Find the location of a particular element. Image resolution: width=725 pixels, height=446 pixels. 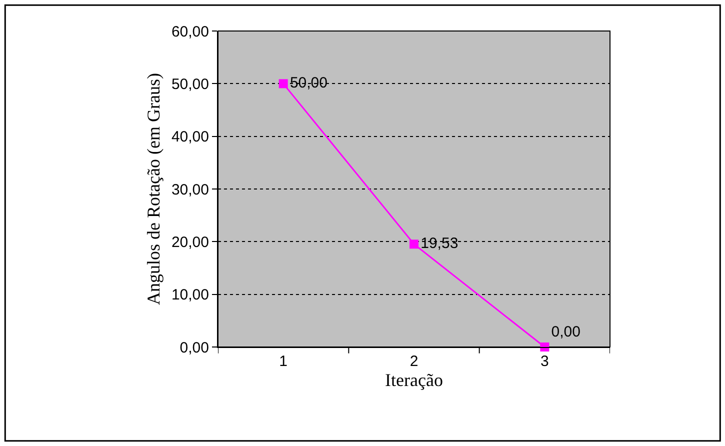

y-tick-label: 0,00 is located at coordinates (194, 347).